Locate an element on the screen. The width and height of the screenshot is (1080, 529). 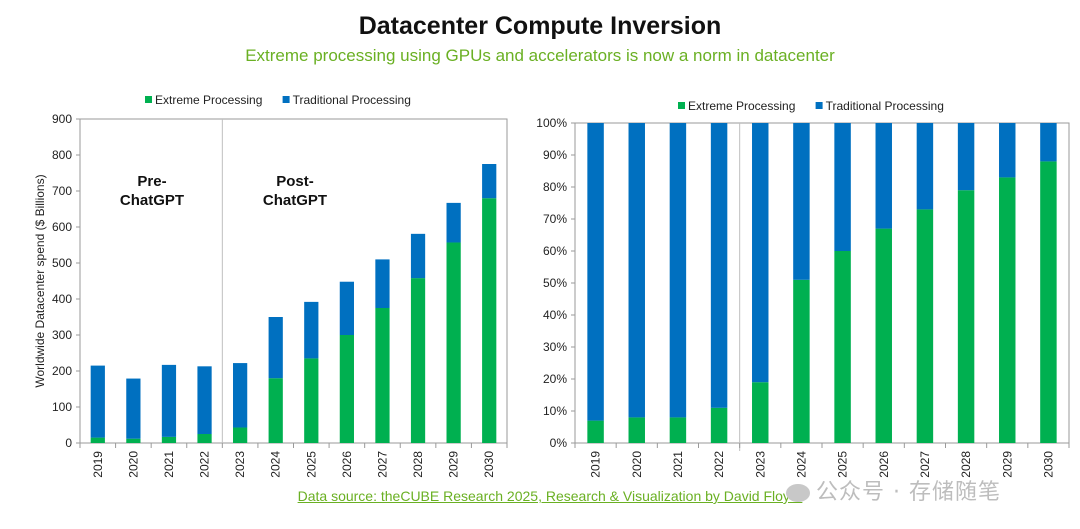
right-bar-traditional-2028 is located at coordinates (966, 157).